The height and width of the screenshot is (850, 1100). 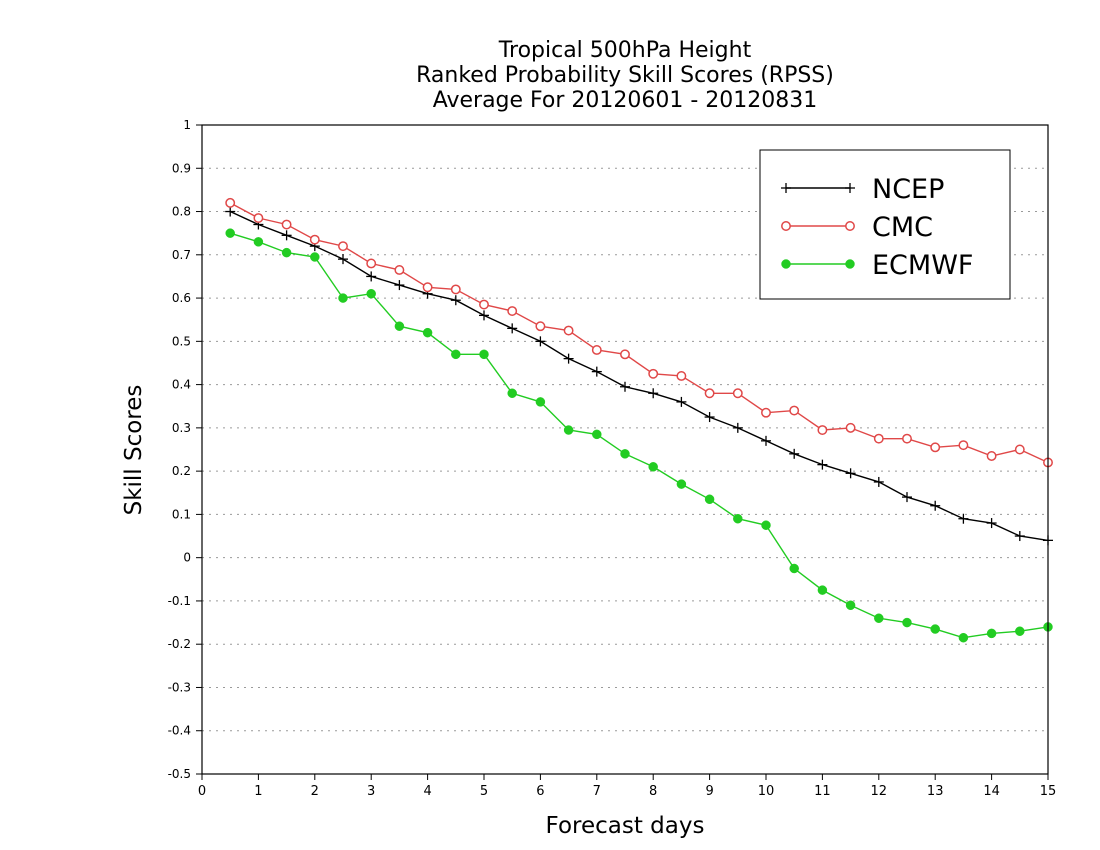 What do you see at coordinates (181, 385) in the screenshot?
I see `y-tick-label: 0.4` at bounding box center [181, 385].